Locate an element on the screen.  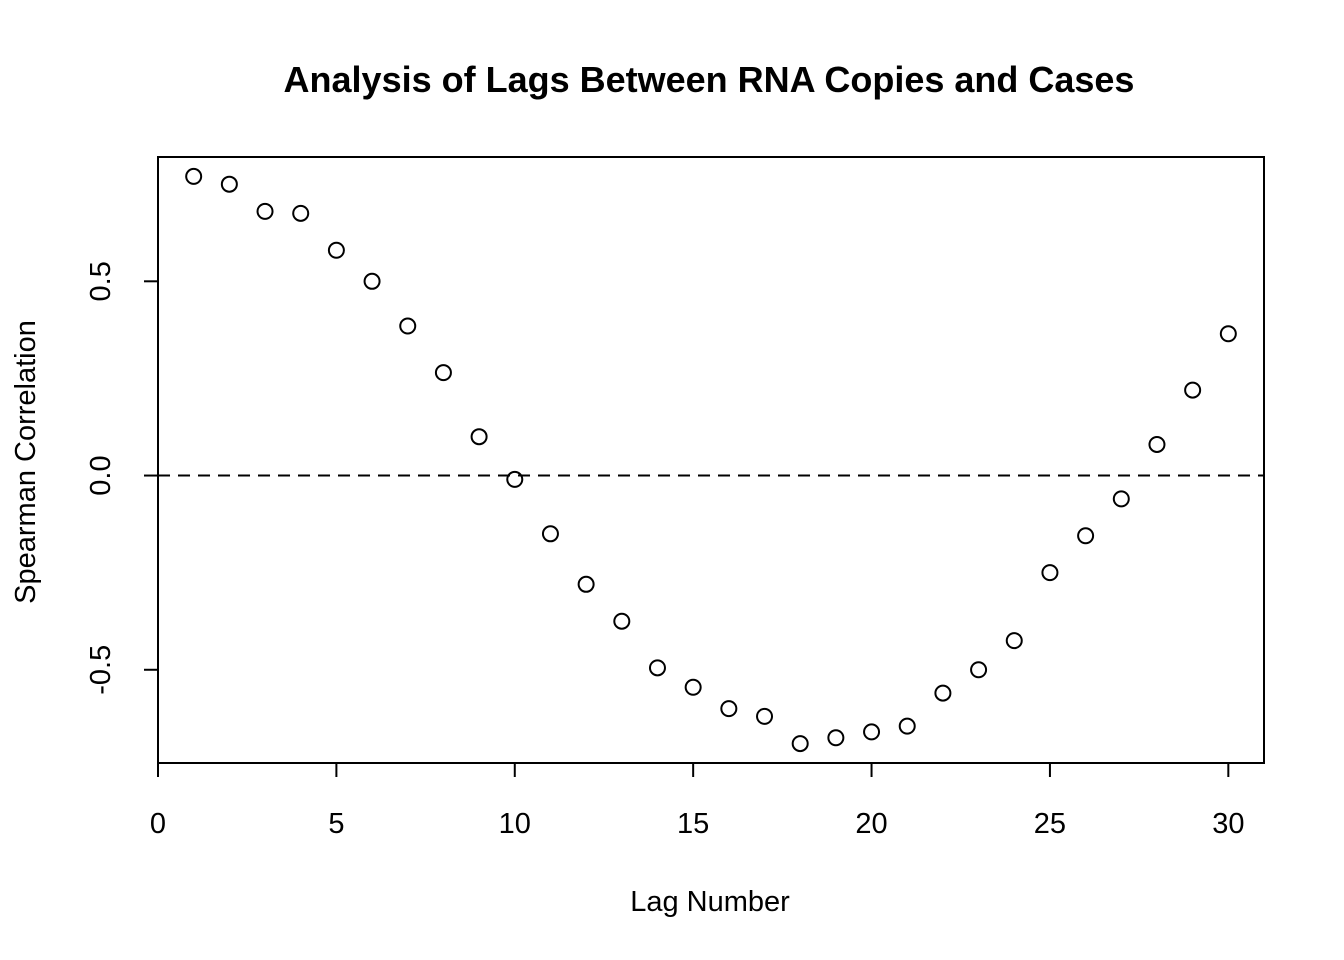
x-tick-label: 0 is located at coordinates (158, 824).